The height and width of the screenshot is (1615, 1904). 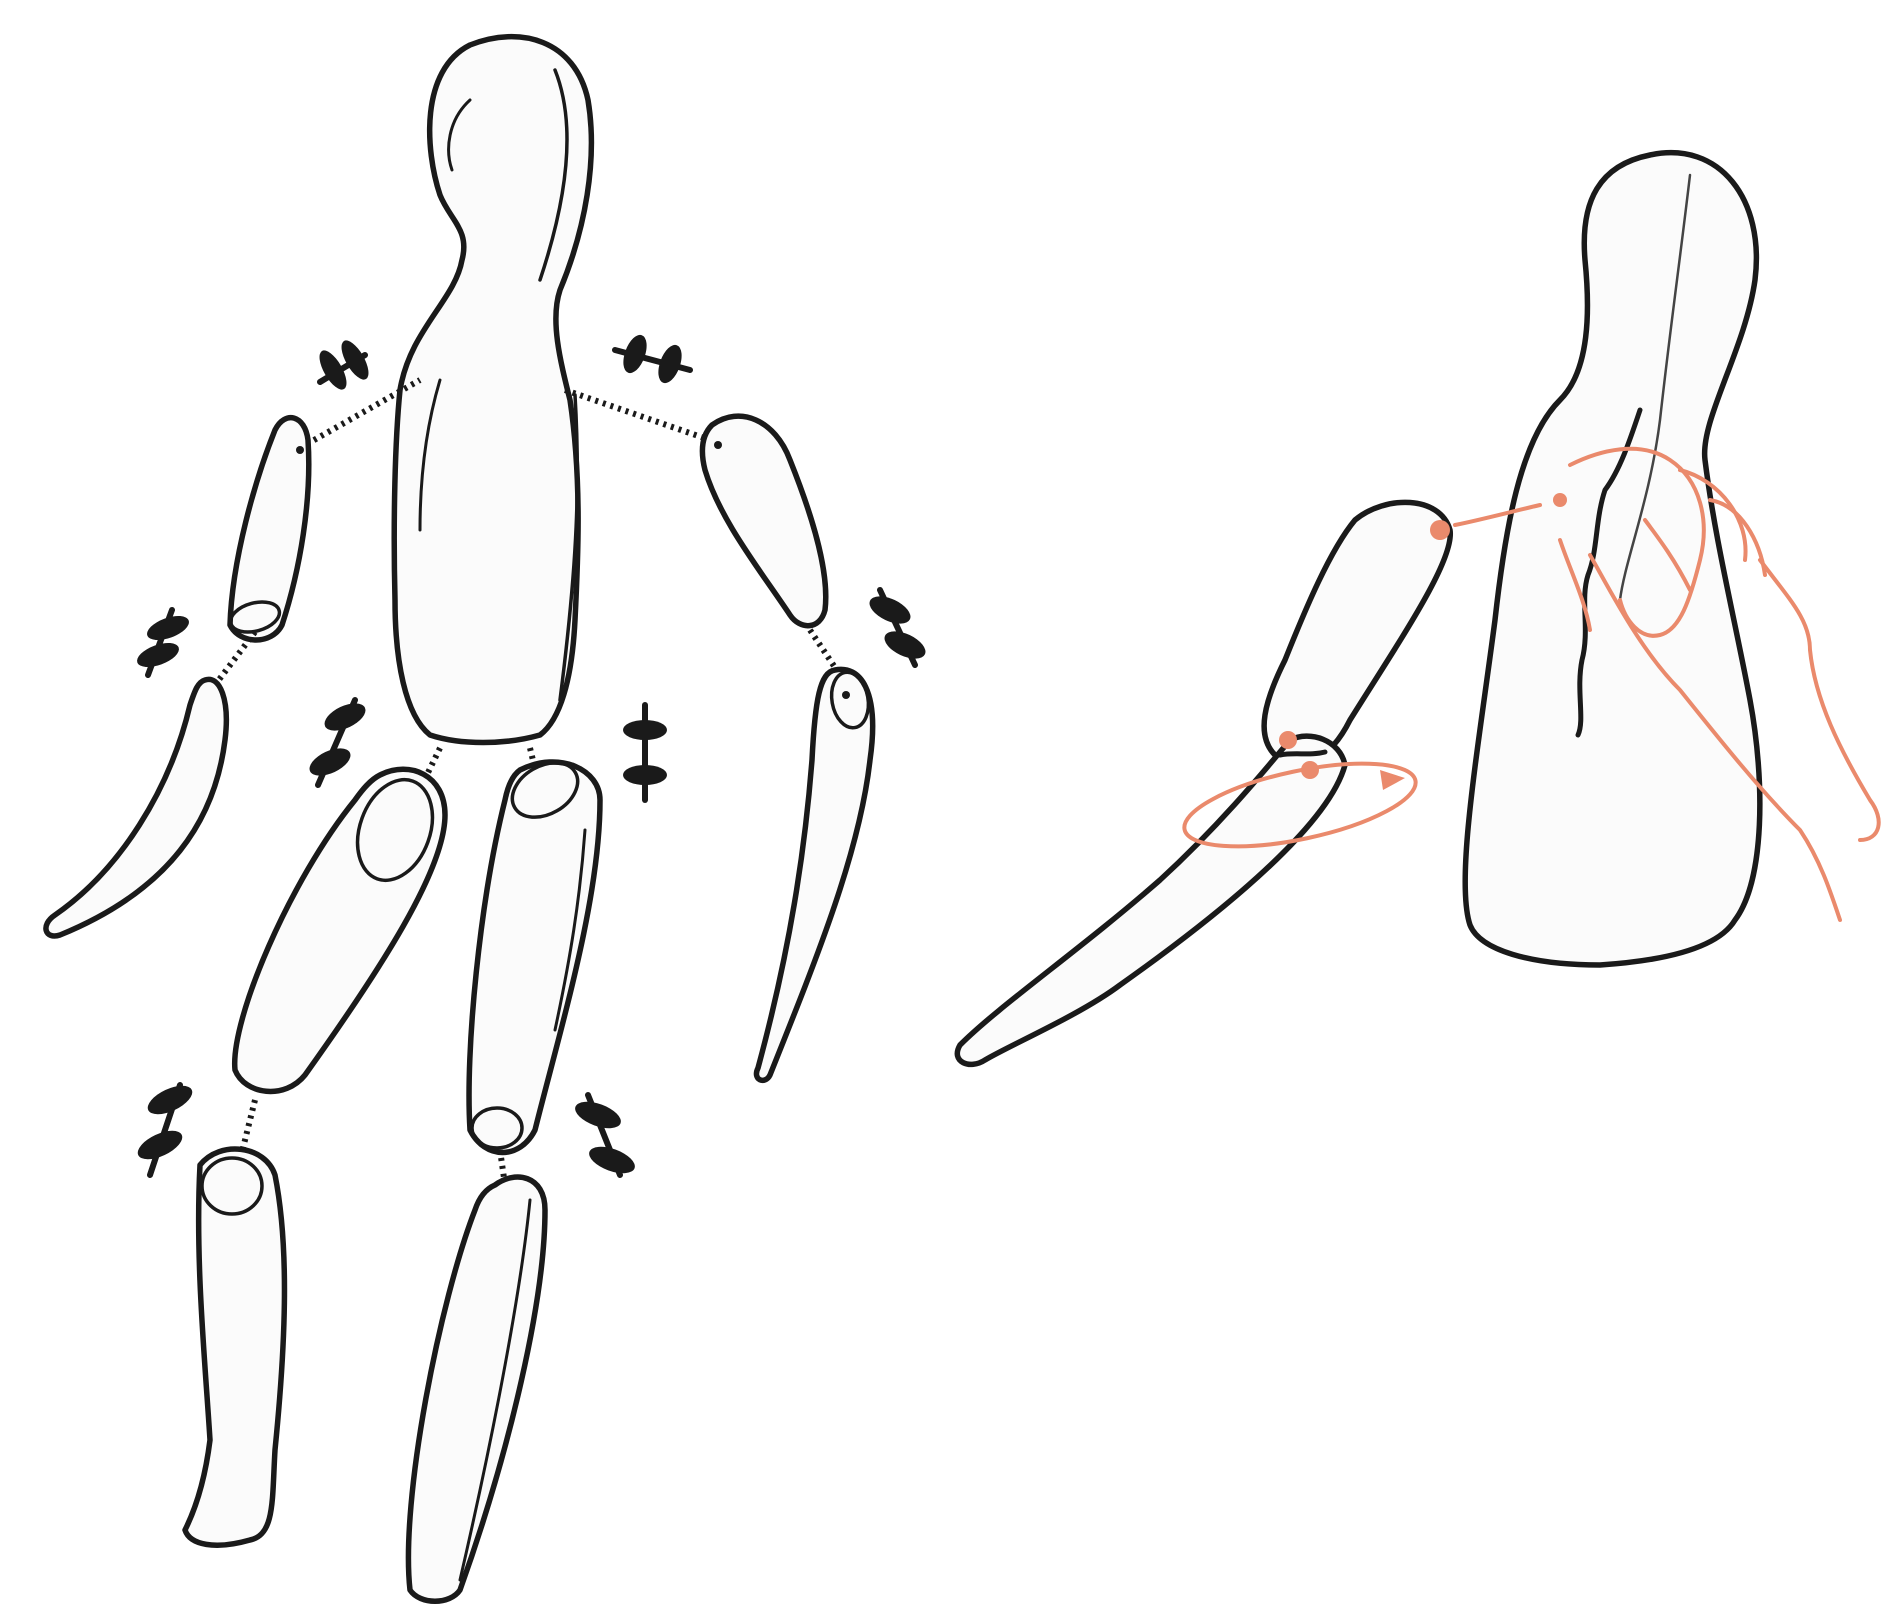 What do you see at coordinates (269, 528) in the screenshot?
I see `upper-arm-left` at bounding box center [269, 528].